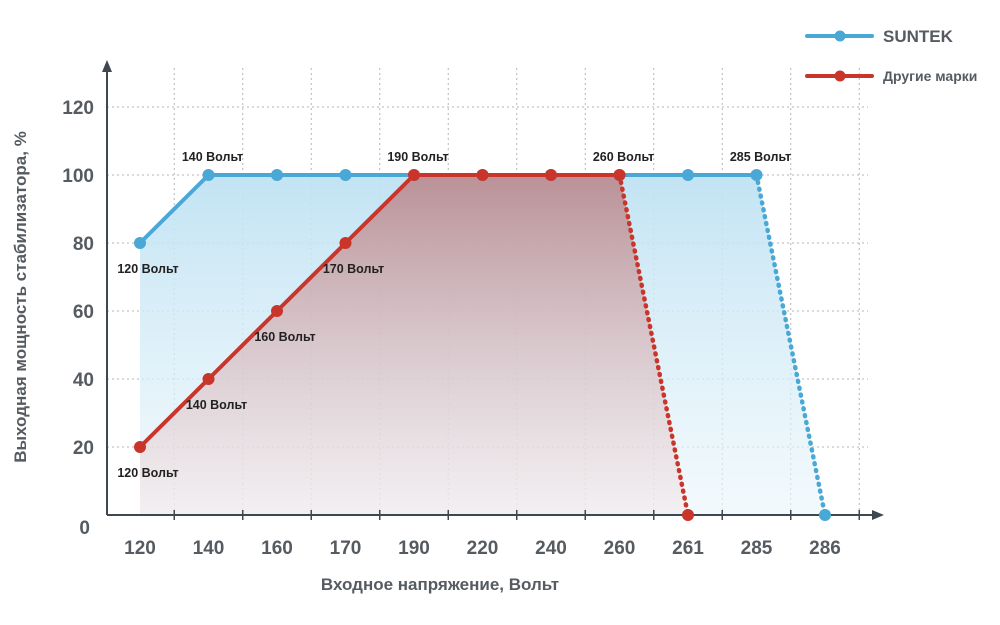 This screenshot has width=1000, height=625. What do you see at coordinates (891, 55) in the screenshot?
I see `legend: SUNTEK Другие марки` at bounding box center [891, 55].